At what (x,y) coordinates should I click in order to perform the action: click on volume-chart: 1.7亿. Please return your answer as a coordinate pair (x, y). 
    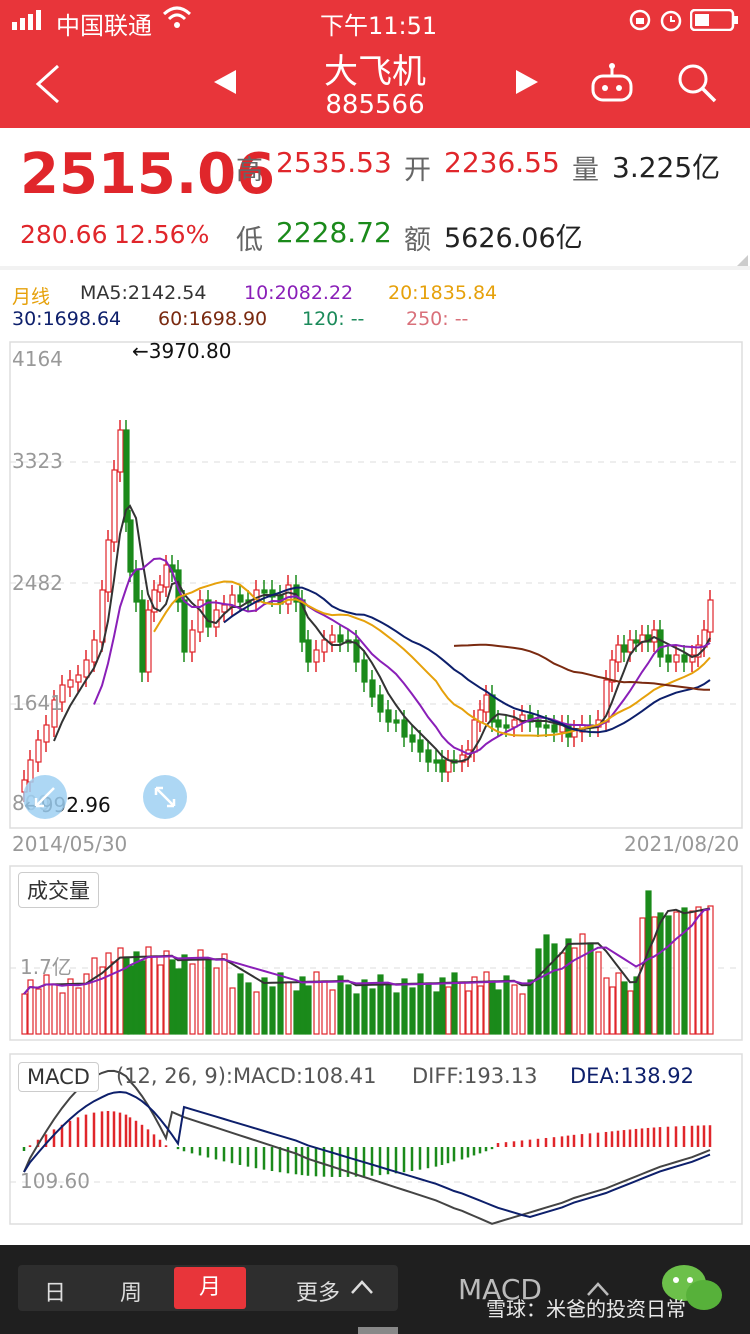
    Looking at the image, I should click on (375, 953).